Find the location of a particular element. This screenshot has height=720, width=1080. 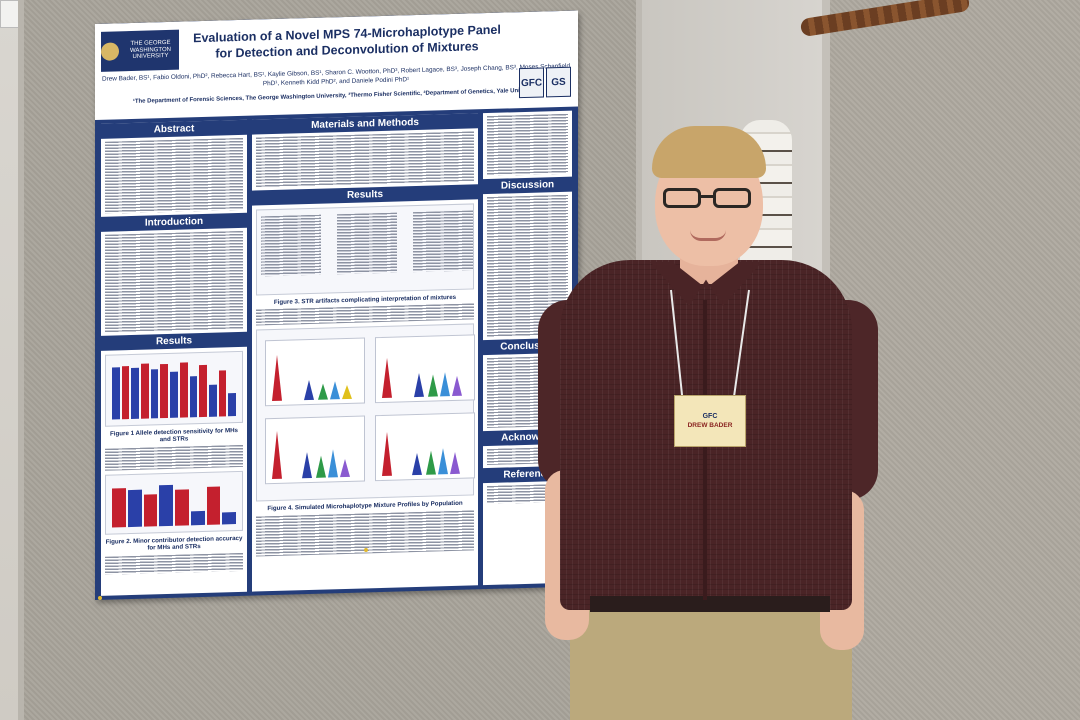

figure-3-text is located at coordinates (365, 314).